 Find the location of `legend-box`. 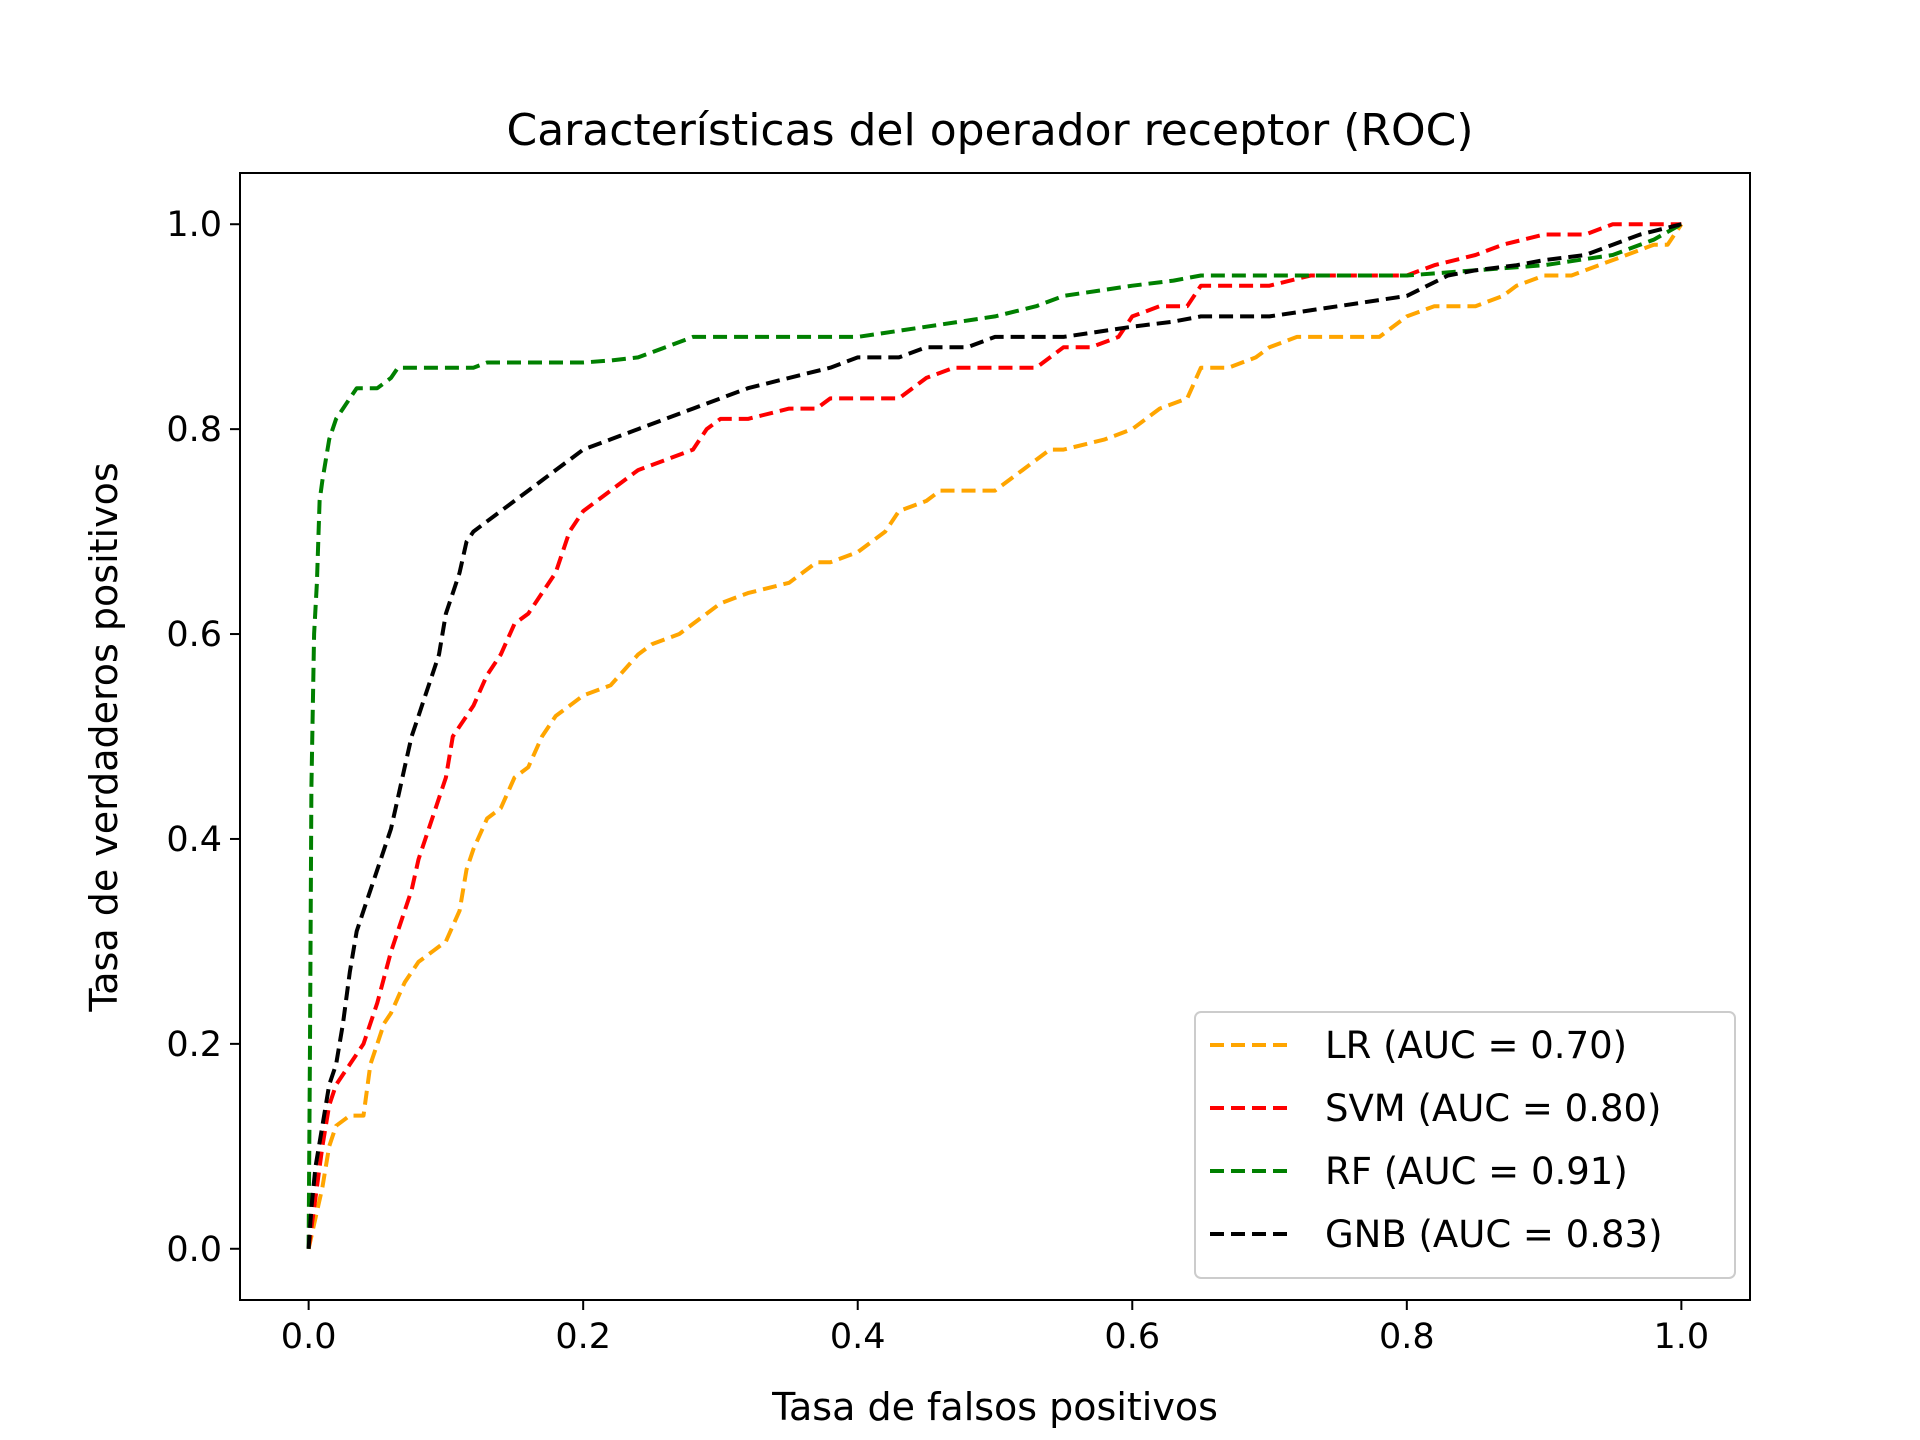

legend-box is located at coordinates (1465, 1145).